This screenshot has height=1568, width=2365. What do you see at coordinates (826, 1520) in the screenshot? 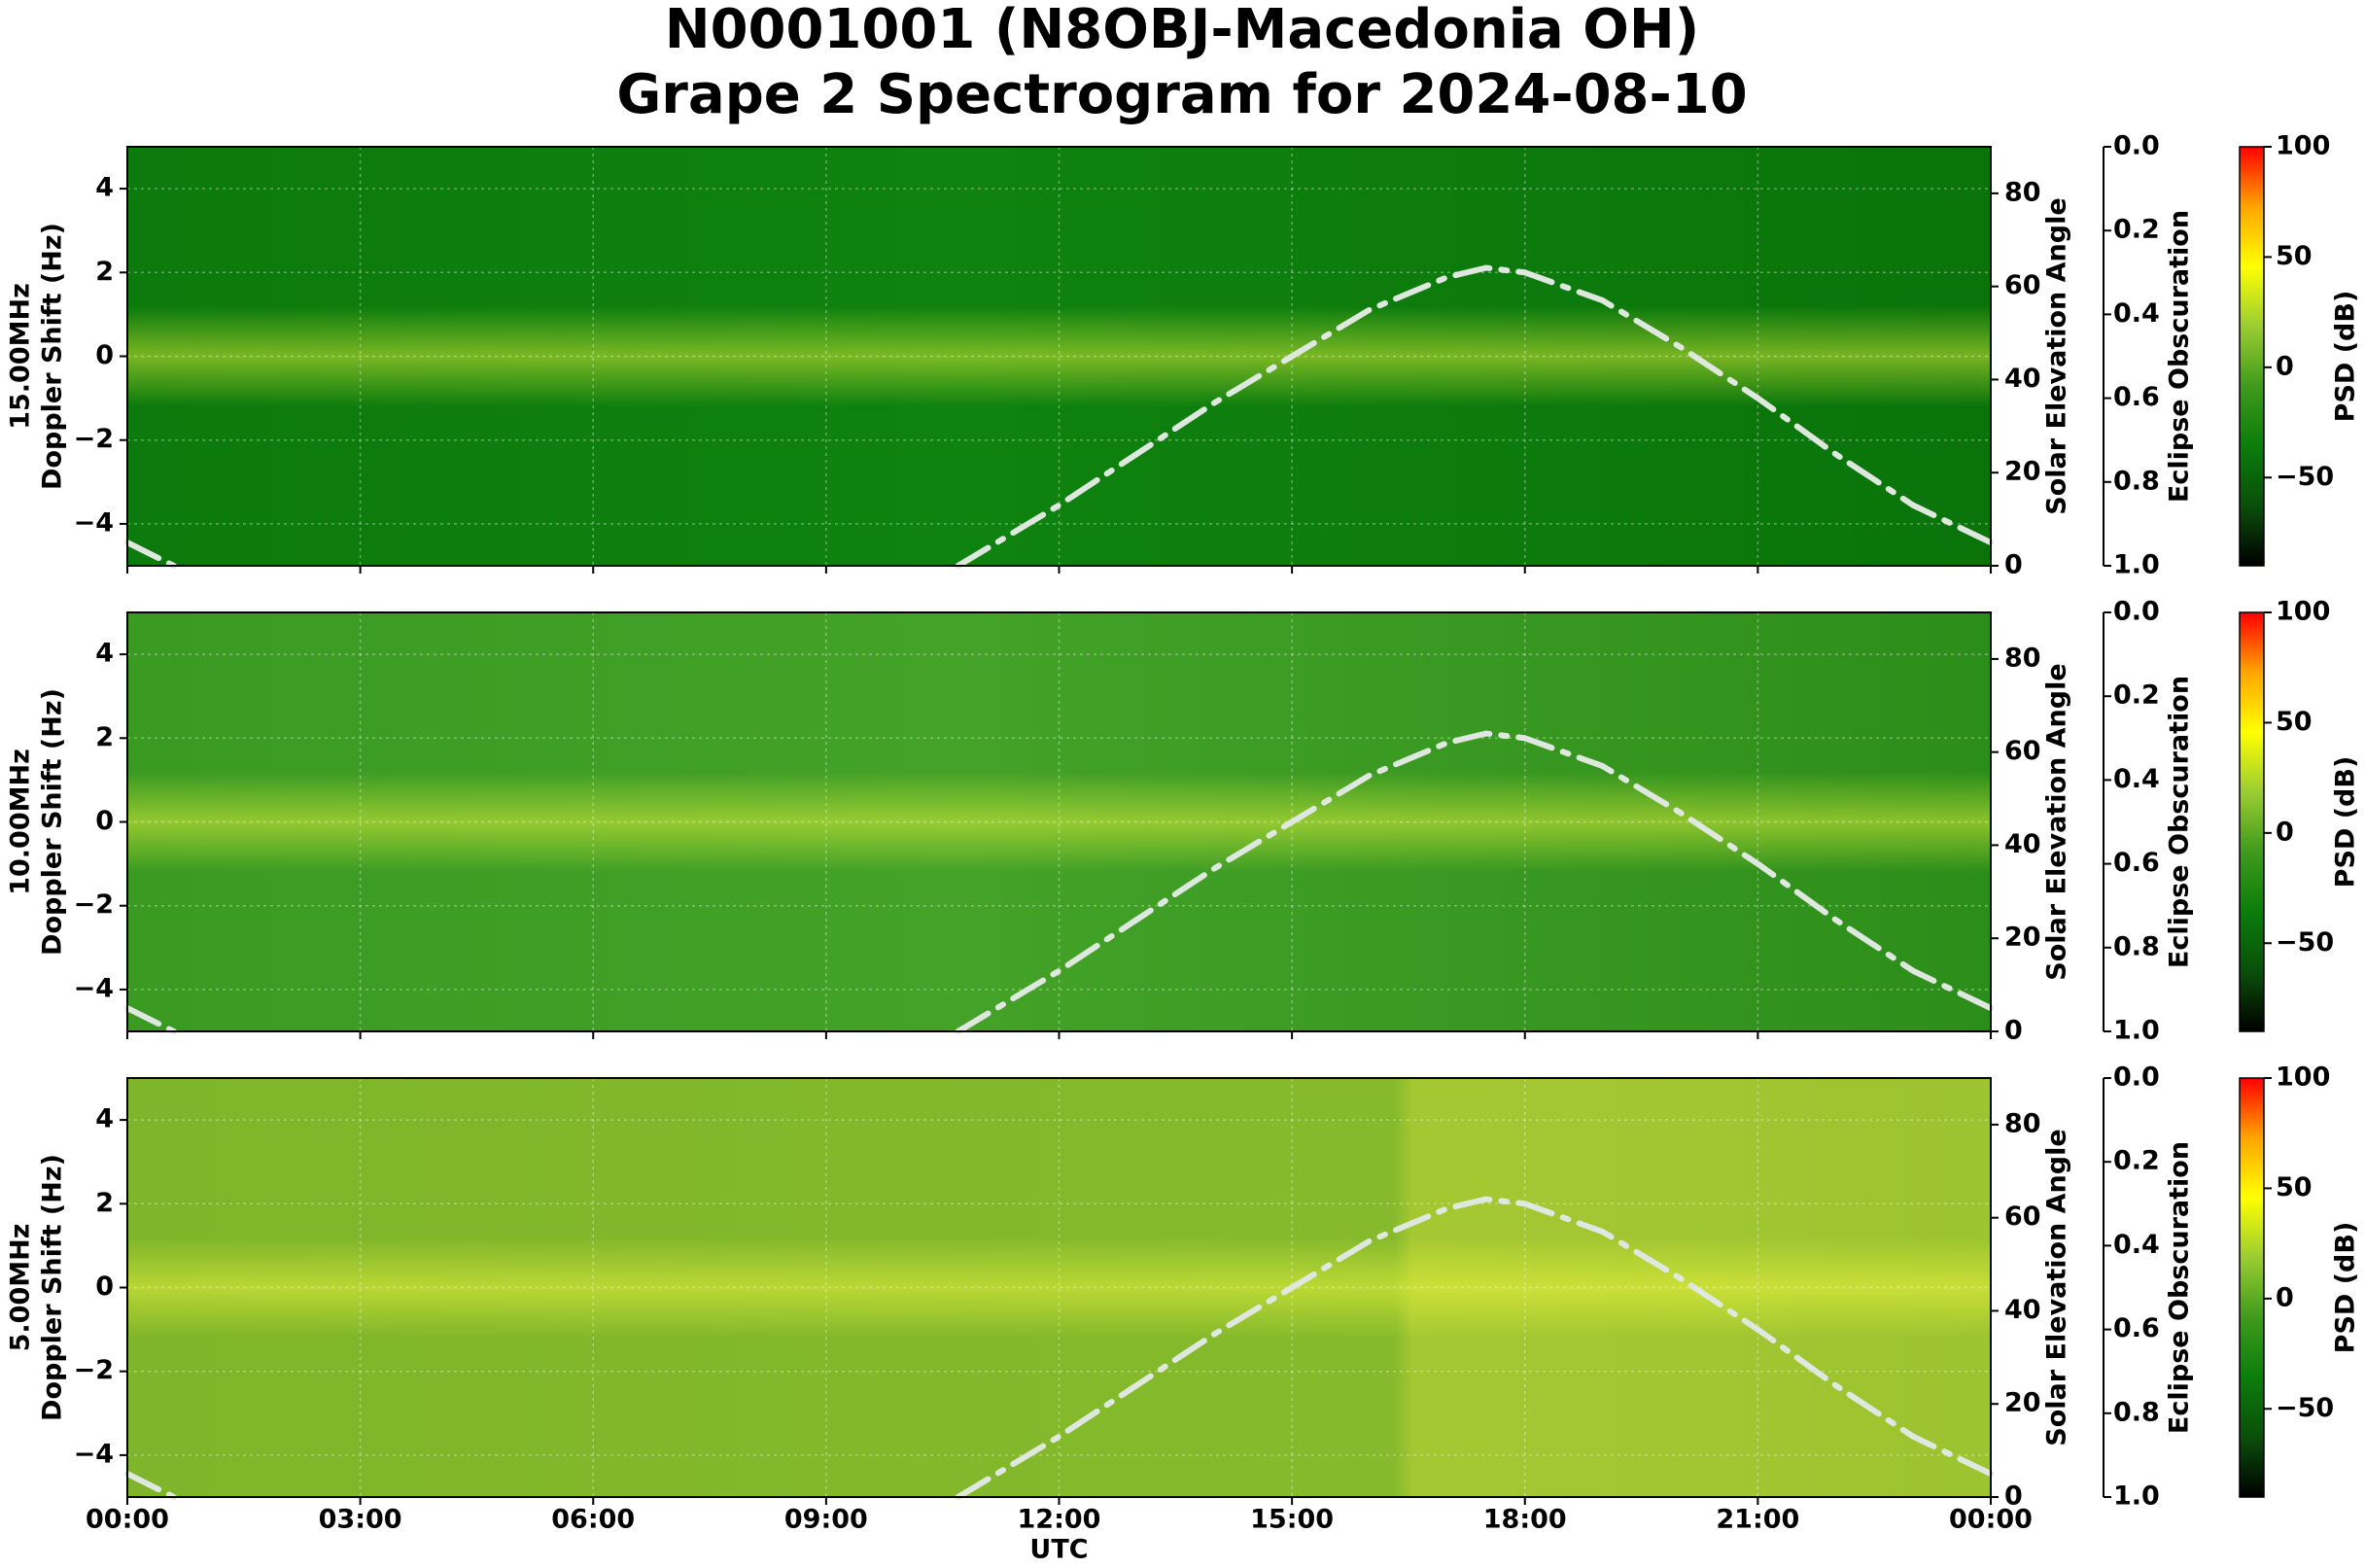
I see `x-tick-label: 09:00` at bounding box center [826, 1520].